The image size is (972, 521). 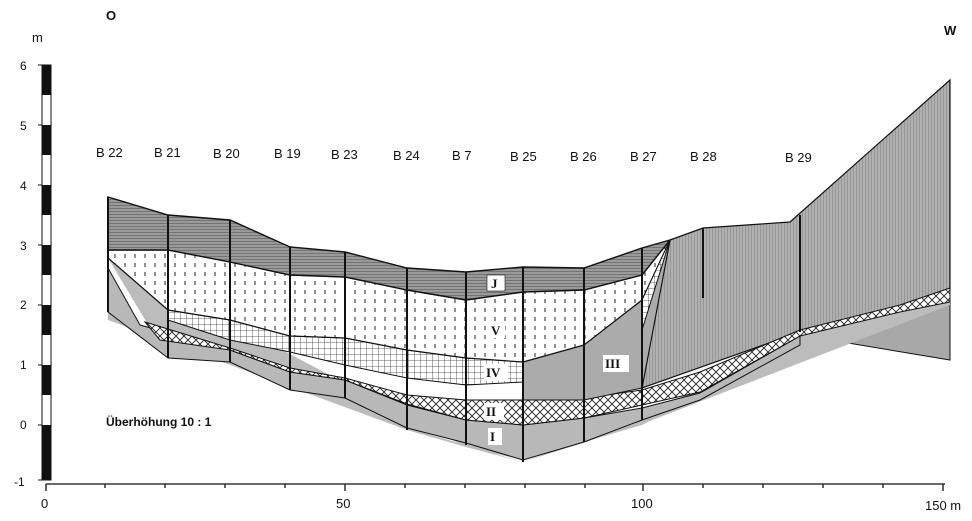 What do you see at coordinates (20, 274) in the screenshot?
I see `y-tick-labels: 6 5 4 3 2 1 0 -1` at bounding box center [20, 274].